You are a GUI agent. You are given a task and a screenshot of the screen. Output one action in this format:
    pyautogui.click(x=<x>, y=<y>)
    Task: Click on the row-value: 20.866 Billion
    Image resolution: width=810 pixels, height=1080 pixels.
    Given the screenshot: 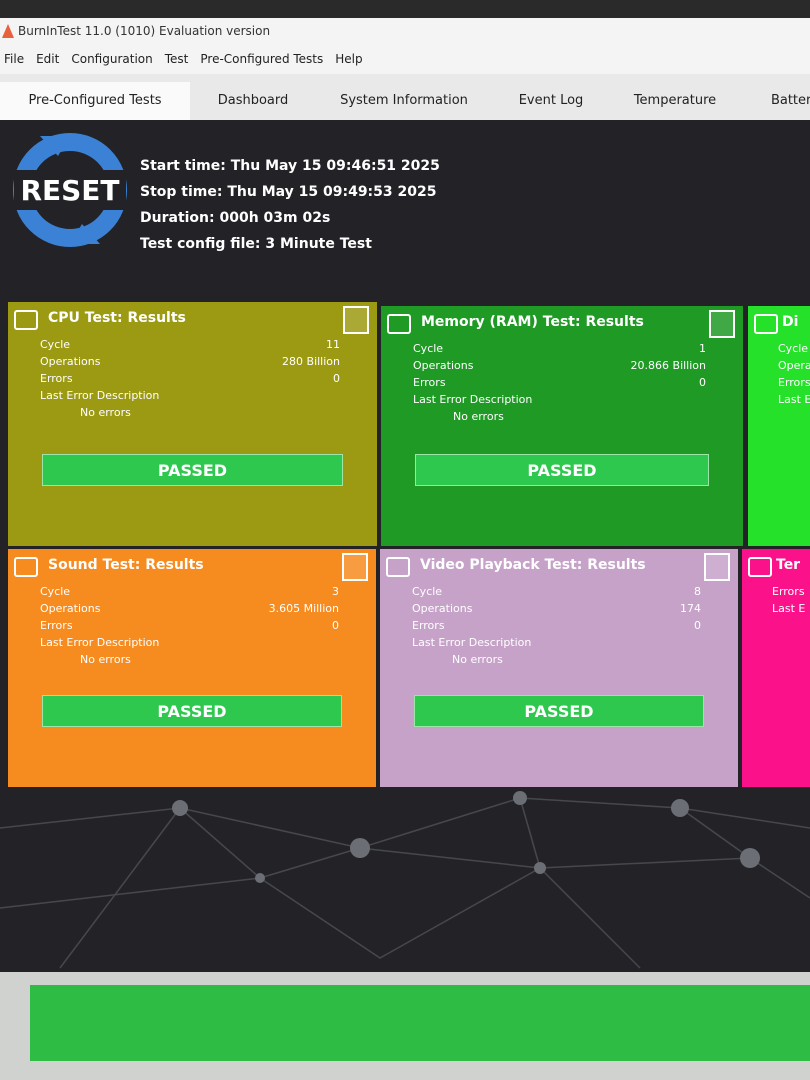 What is the action you would take?
    pyautogui.click(x=668, y=365)
    